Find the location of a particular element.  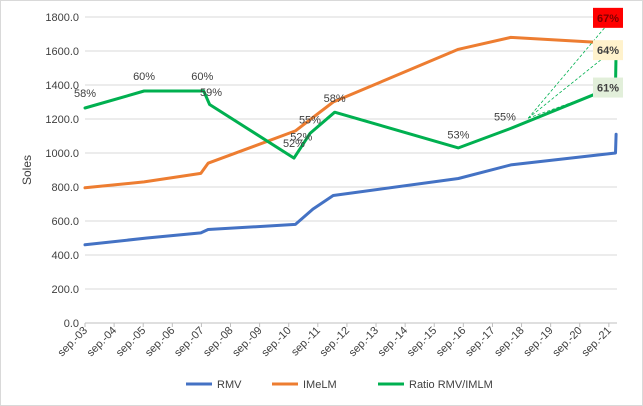

y-tick-label: 1400.0 is located at coordinates (62, 86).